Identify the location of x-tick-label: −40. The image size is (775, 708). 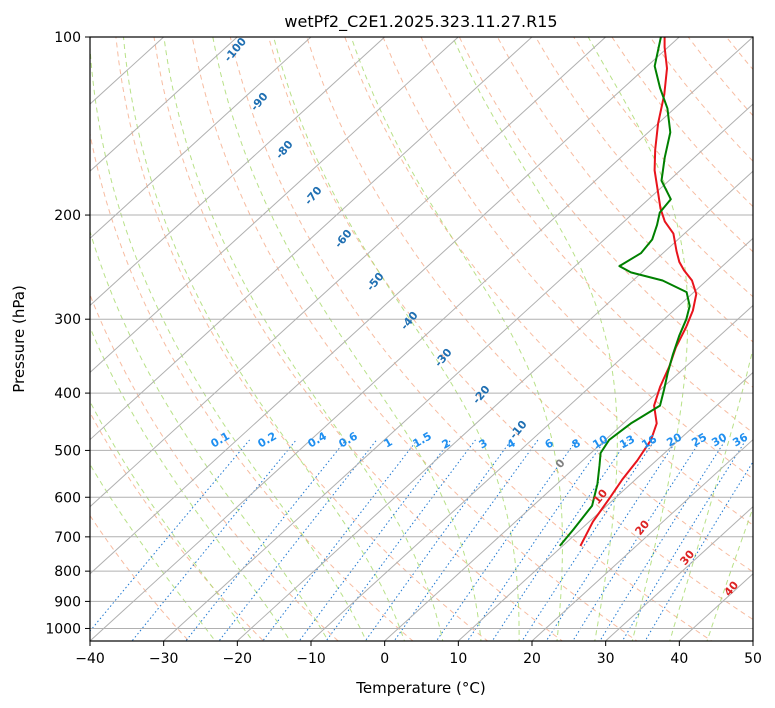
(90, 659).